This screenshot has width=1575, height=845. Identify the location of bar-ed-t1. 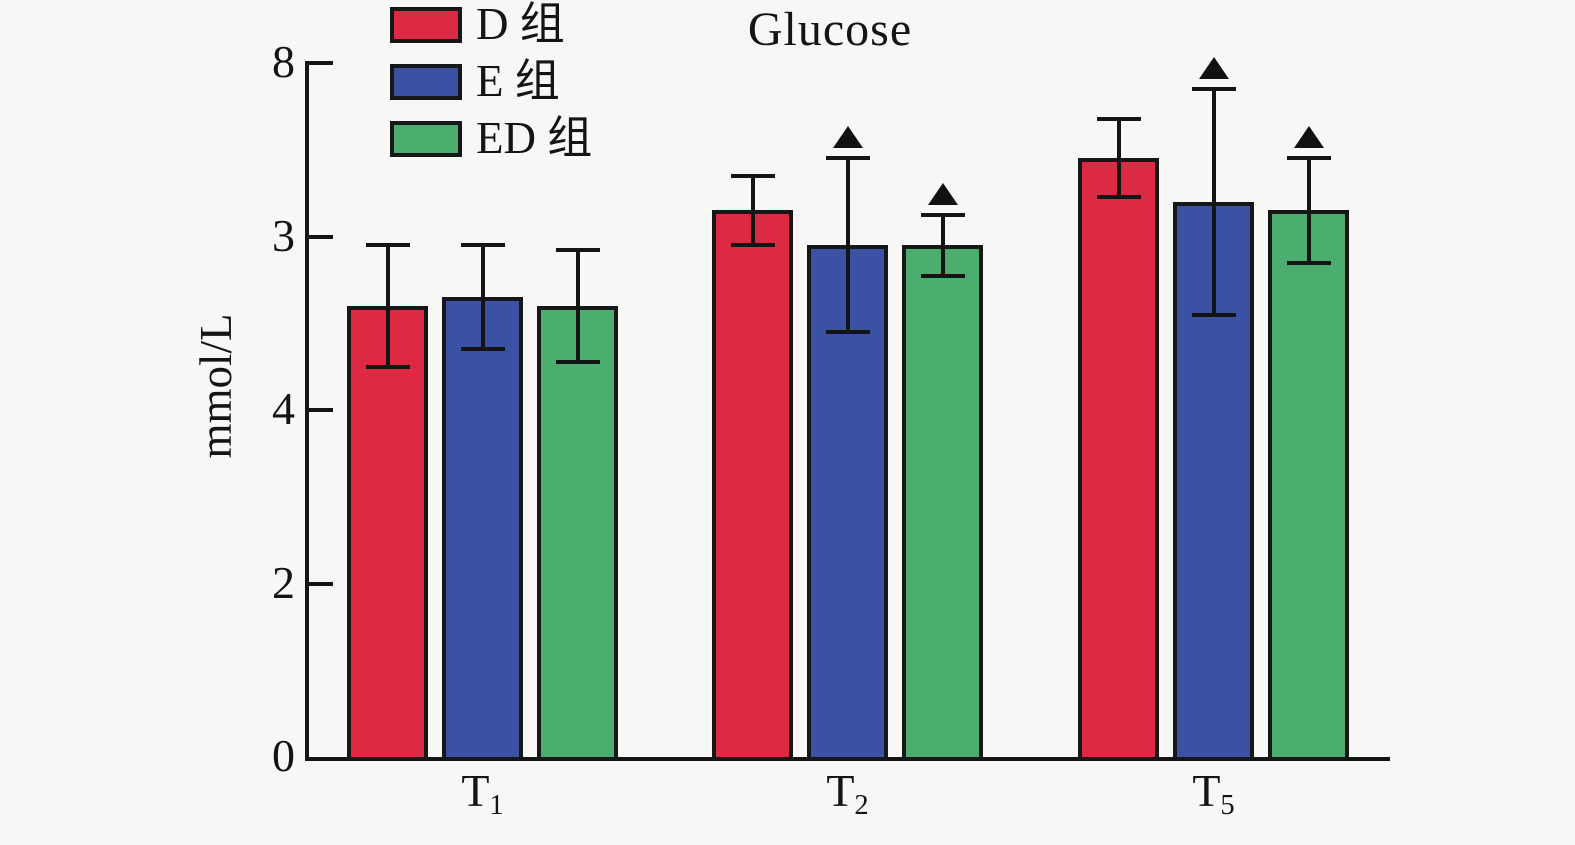
(577, 533).